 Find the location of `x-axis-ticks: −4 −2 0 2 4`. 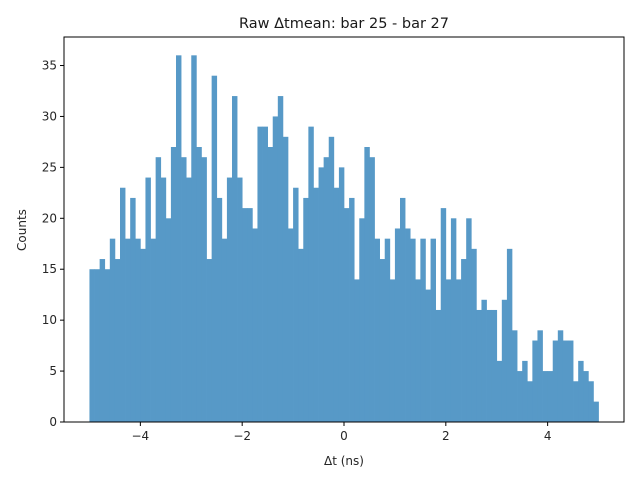

x-axis-ticks: −4 −2 0 2 4 is located at coordinates (342, 432).